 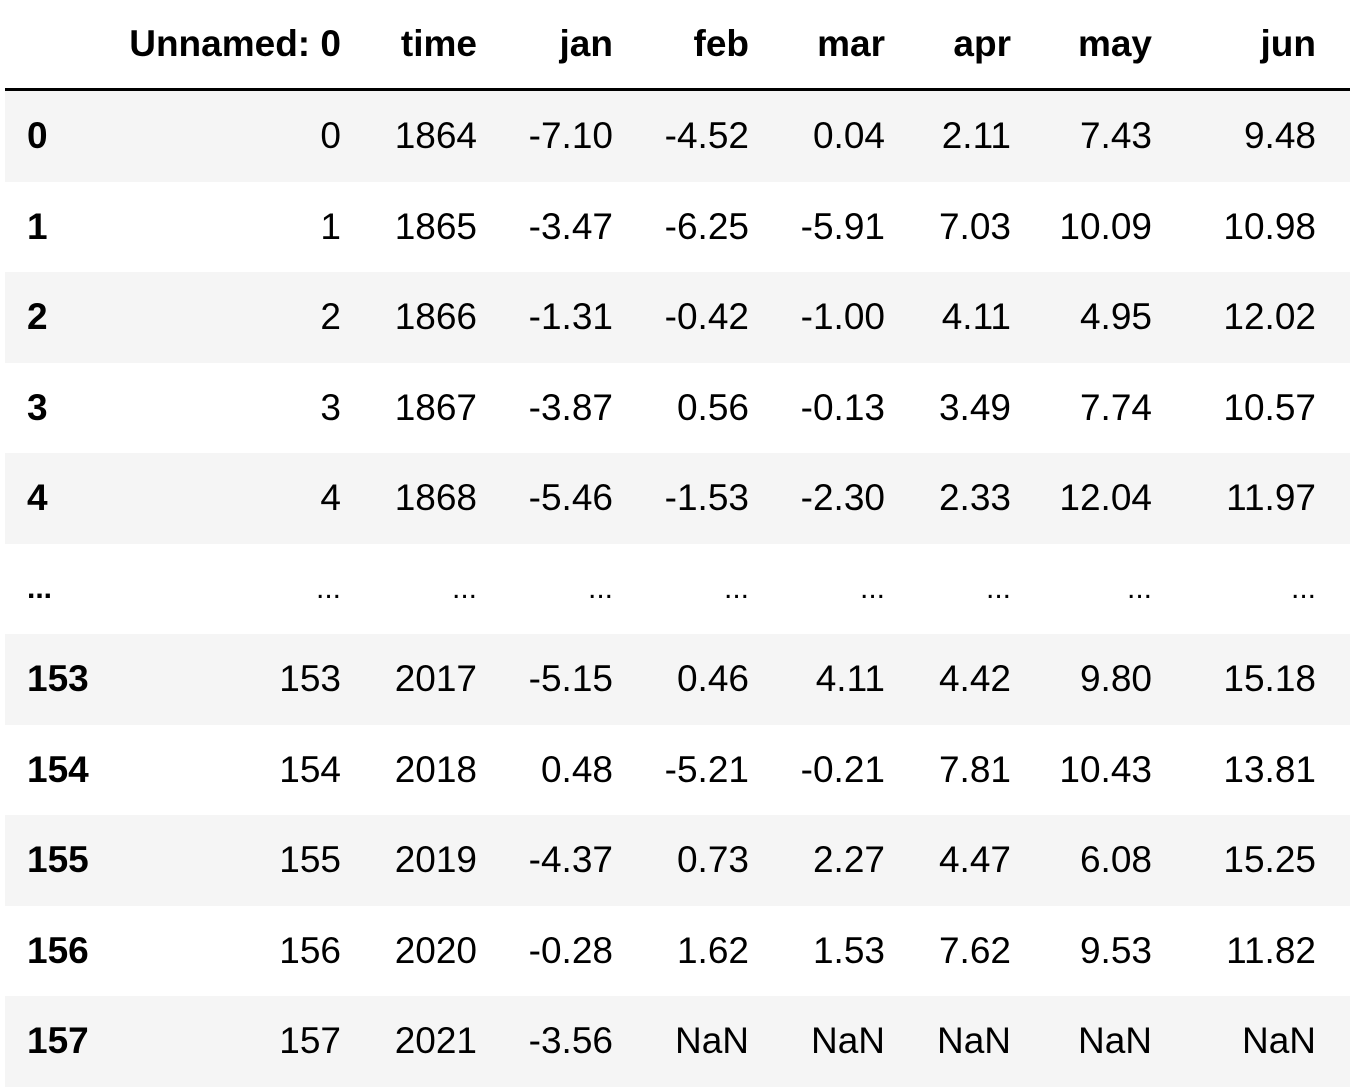 I want to click on cell-mar: NaN, so click(x=847, y=1041).